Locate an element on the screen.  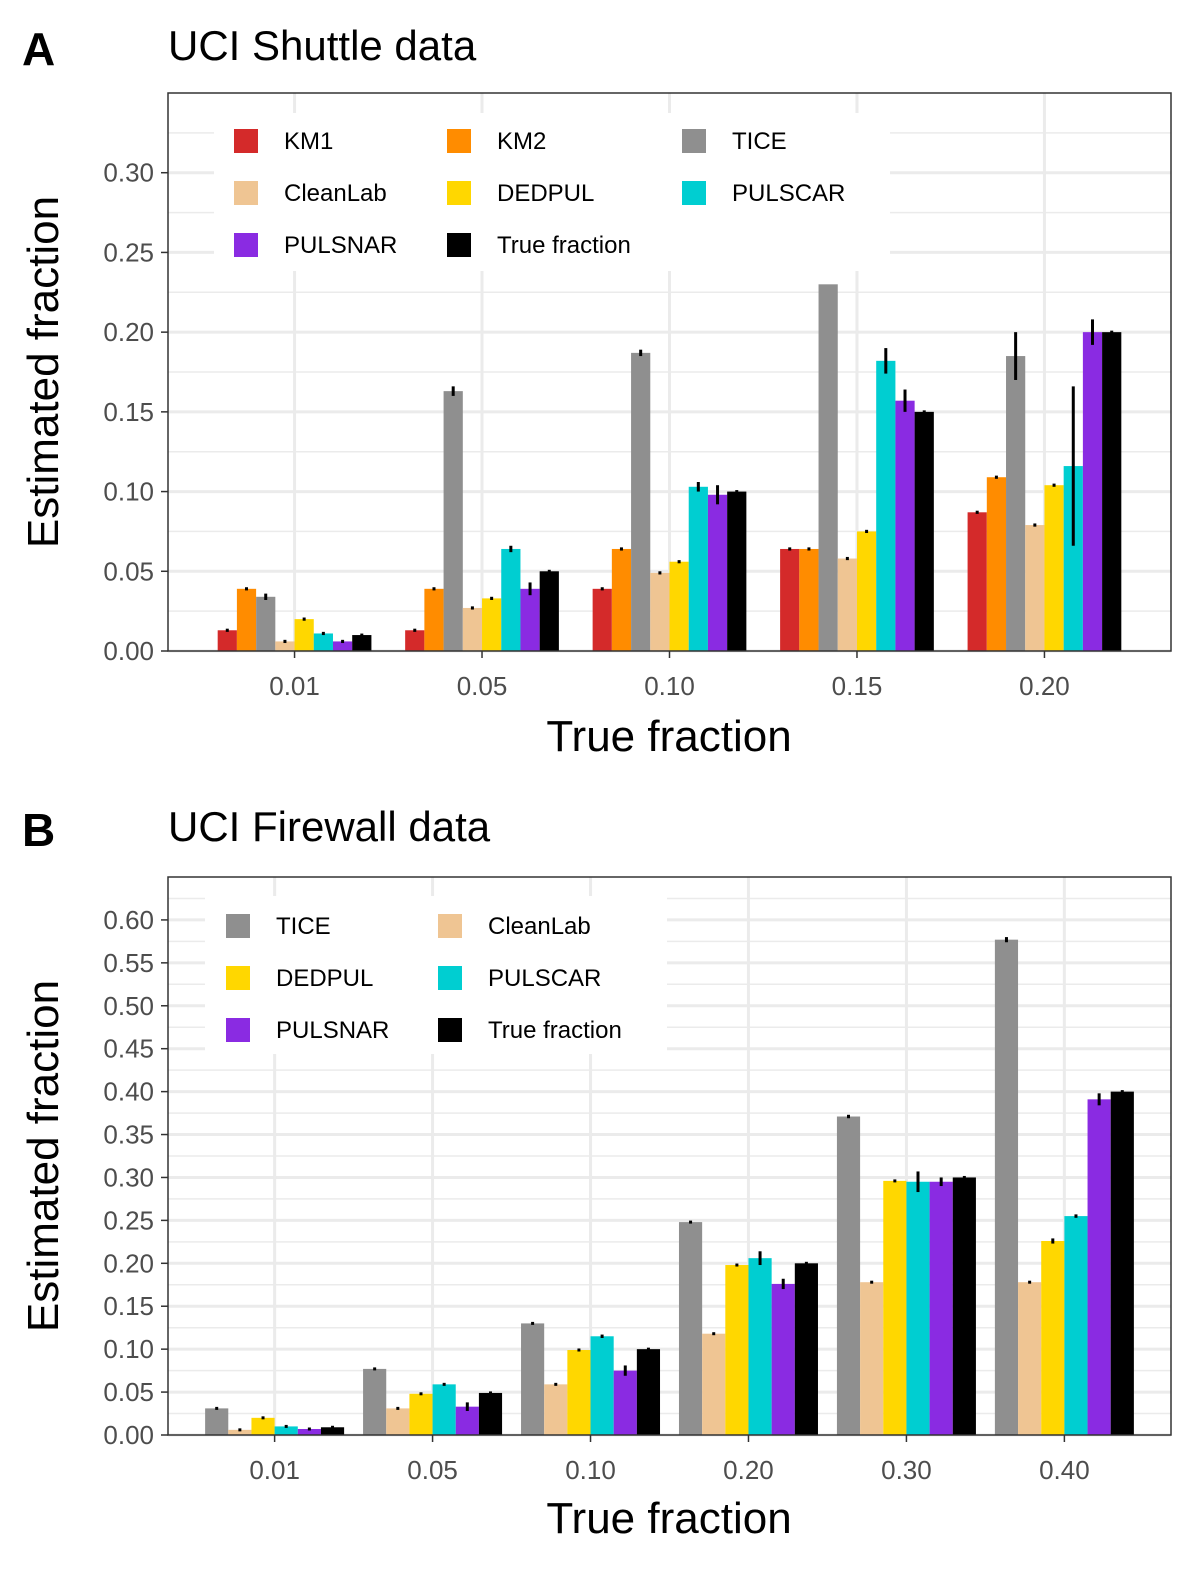
bar-cleanlab-0.15 is located at coordinates (847, 604).